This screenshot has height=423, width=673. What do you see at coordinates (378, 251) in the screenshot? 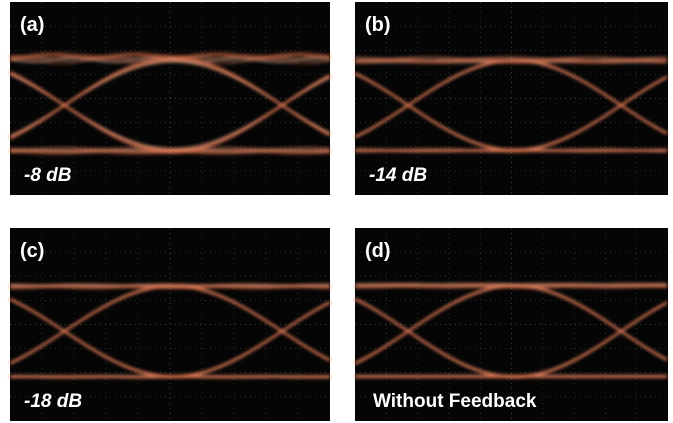
I see `panel-label: (d)` at bounding box center [378, 251].